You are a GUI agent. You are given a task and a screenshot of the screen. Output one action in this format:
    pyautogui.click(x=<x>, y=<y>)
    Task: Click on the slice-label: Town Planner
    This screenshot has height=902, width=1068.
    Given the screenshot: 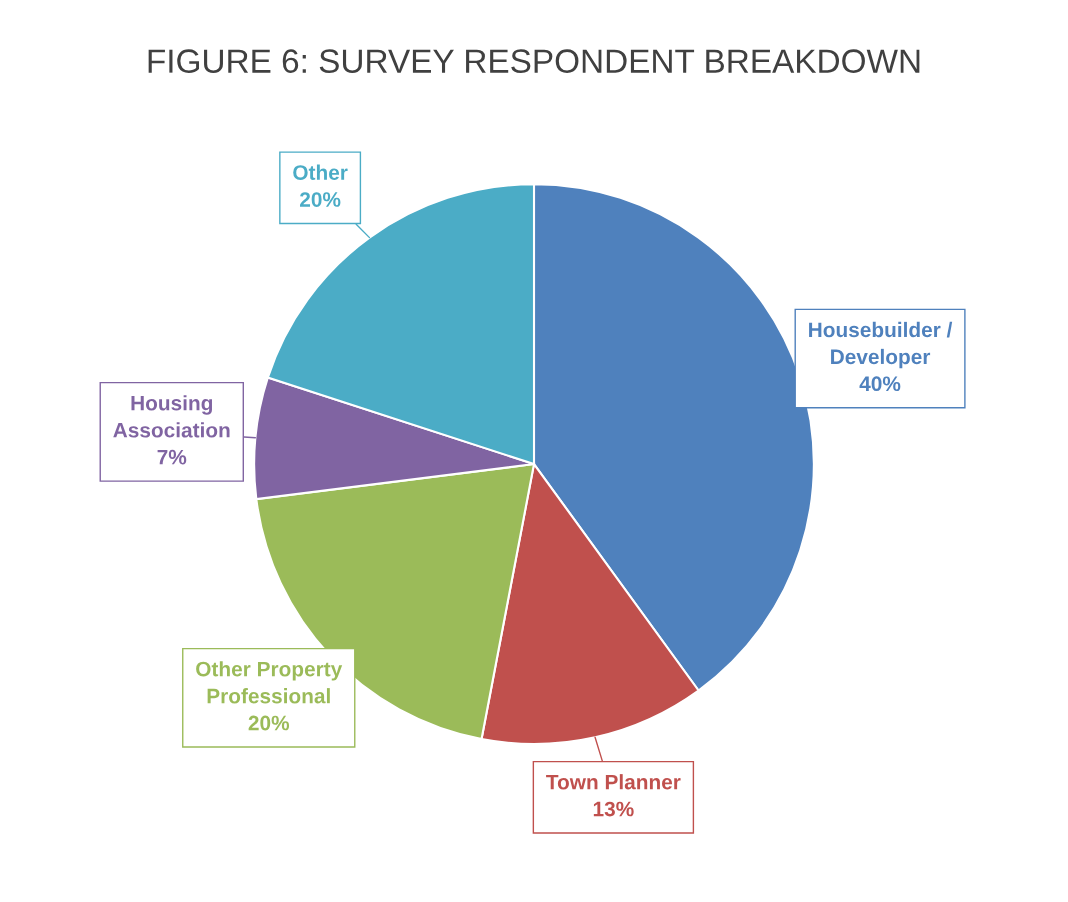 What is the action you would take?
    pyautogui.click(x=613, y=782)
    